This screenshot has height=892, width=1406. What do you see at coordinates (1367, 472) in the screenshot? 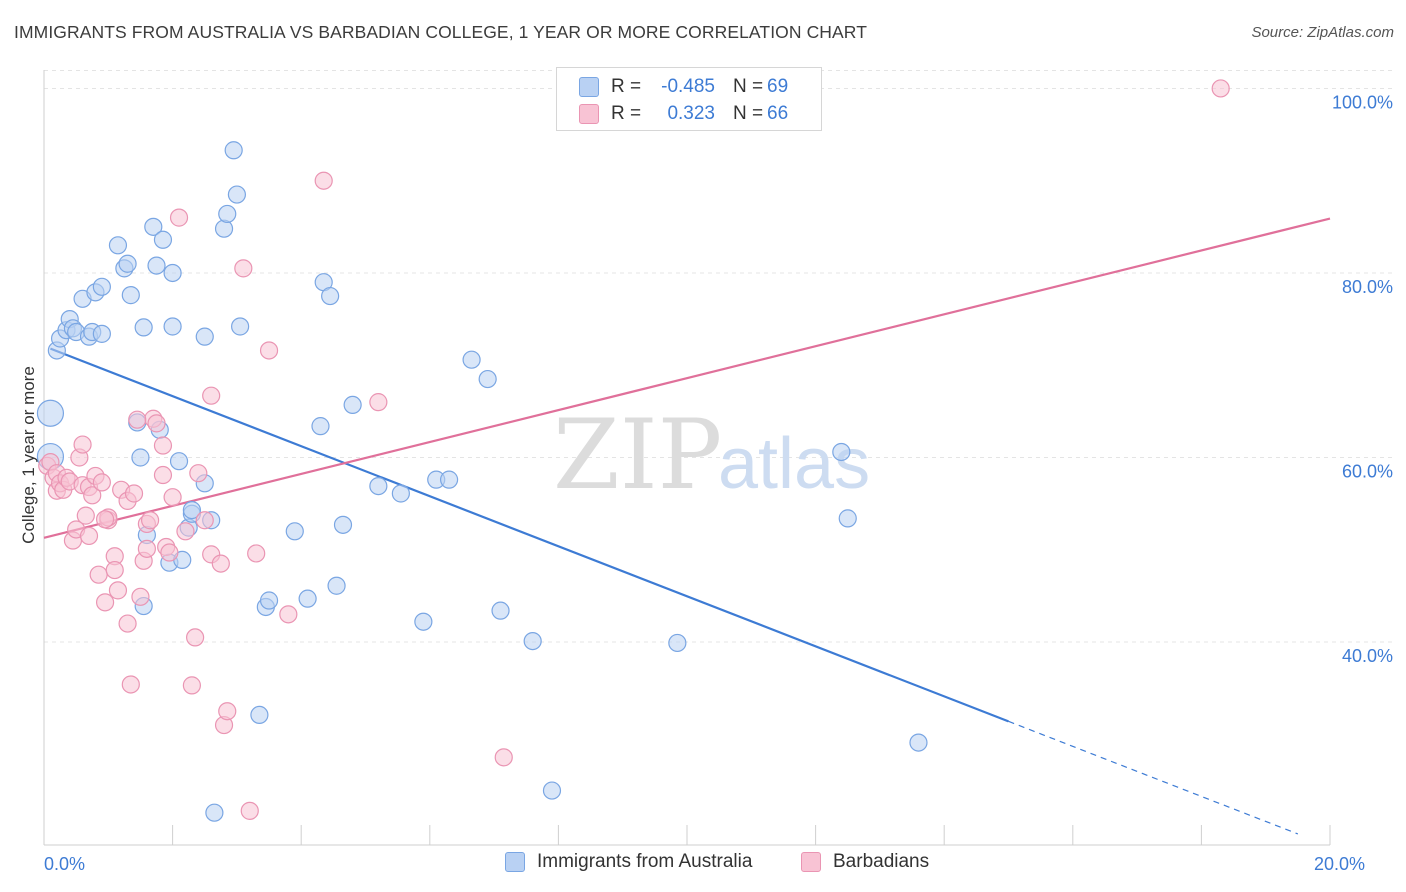
I see `y-tick-label: 60.0%` at bounding box center [1367, 472].